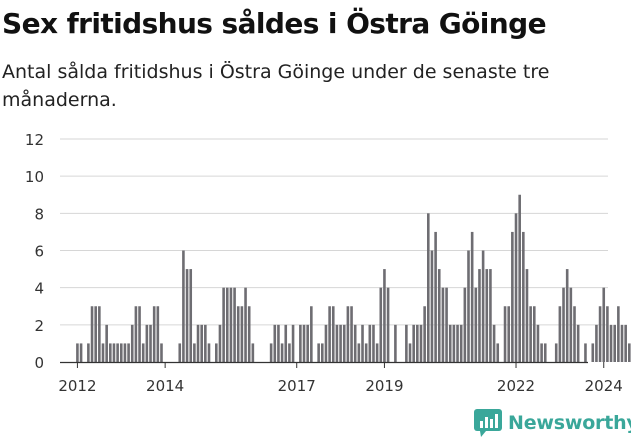 This screenshot has width=631, height=439. What do you see at coordinates (39, 252) in the screenshot?
I see `y-tick-label: 6` at bounding box center [39, 252].